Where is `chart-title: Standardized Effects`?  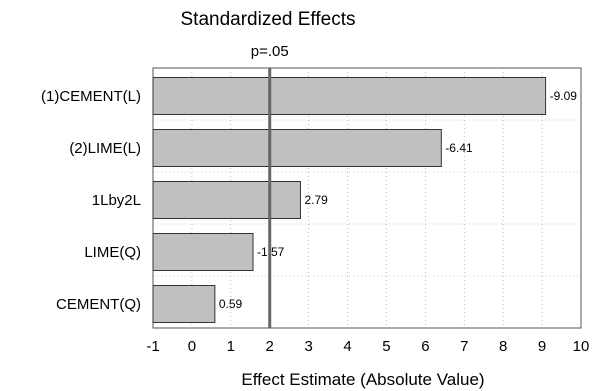 chart-title: Standardized Effects is located at coordinates (268, 19).